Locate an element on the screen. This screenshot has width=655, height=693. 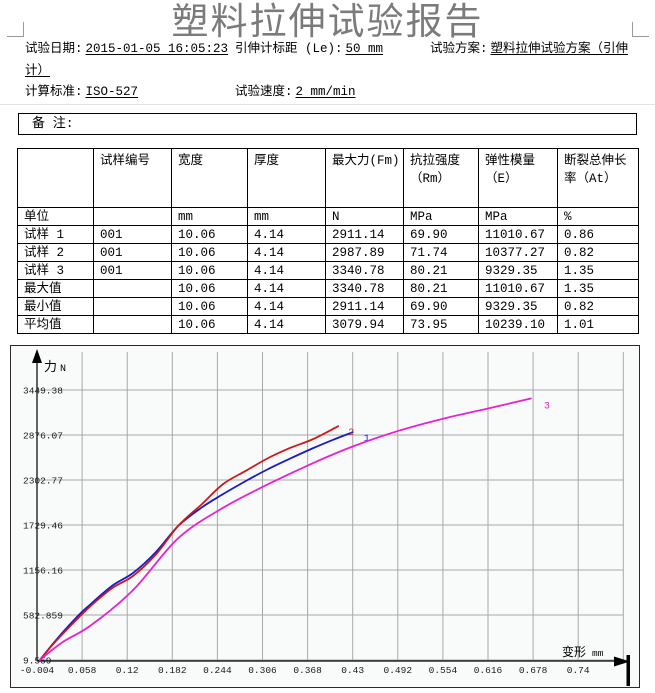
remarks-label: 备 注: is located at coordinates (53, 123).